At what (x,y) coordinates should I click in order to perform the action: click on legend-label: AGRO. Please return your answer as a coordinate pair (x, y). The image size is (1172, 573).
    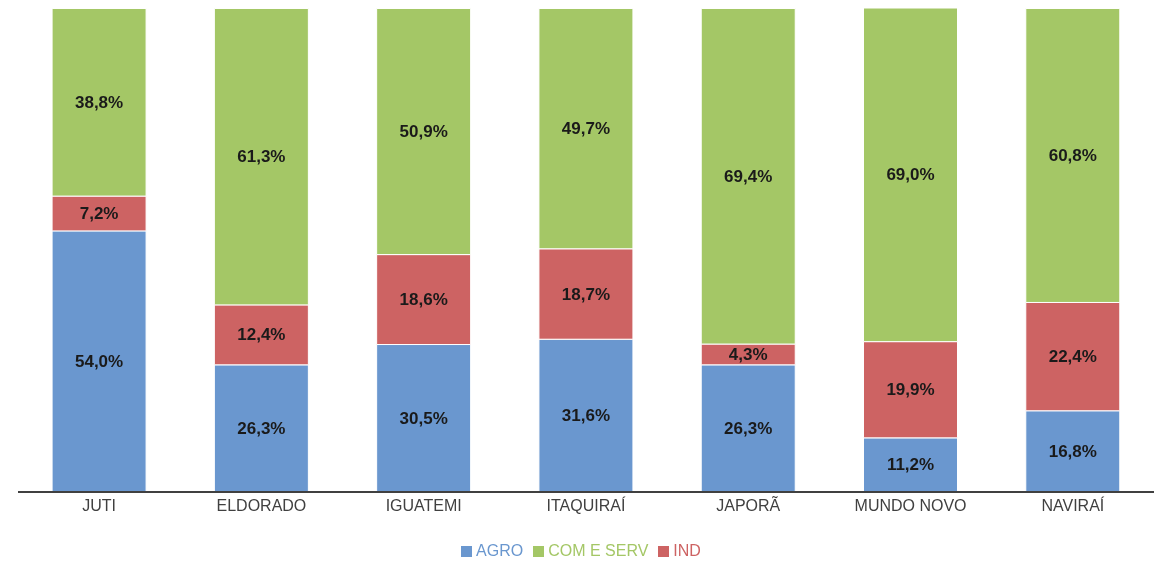
    Looking at the image, I should click on (500, 550).